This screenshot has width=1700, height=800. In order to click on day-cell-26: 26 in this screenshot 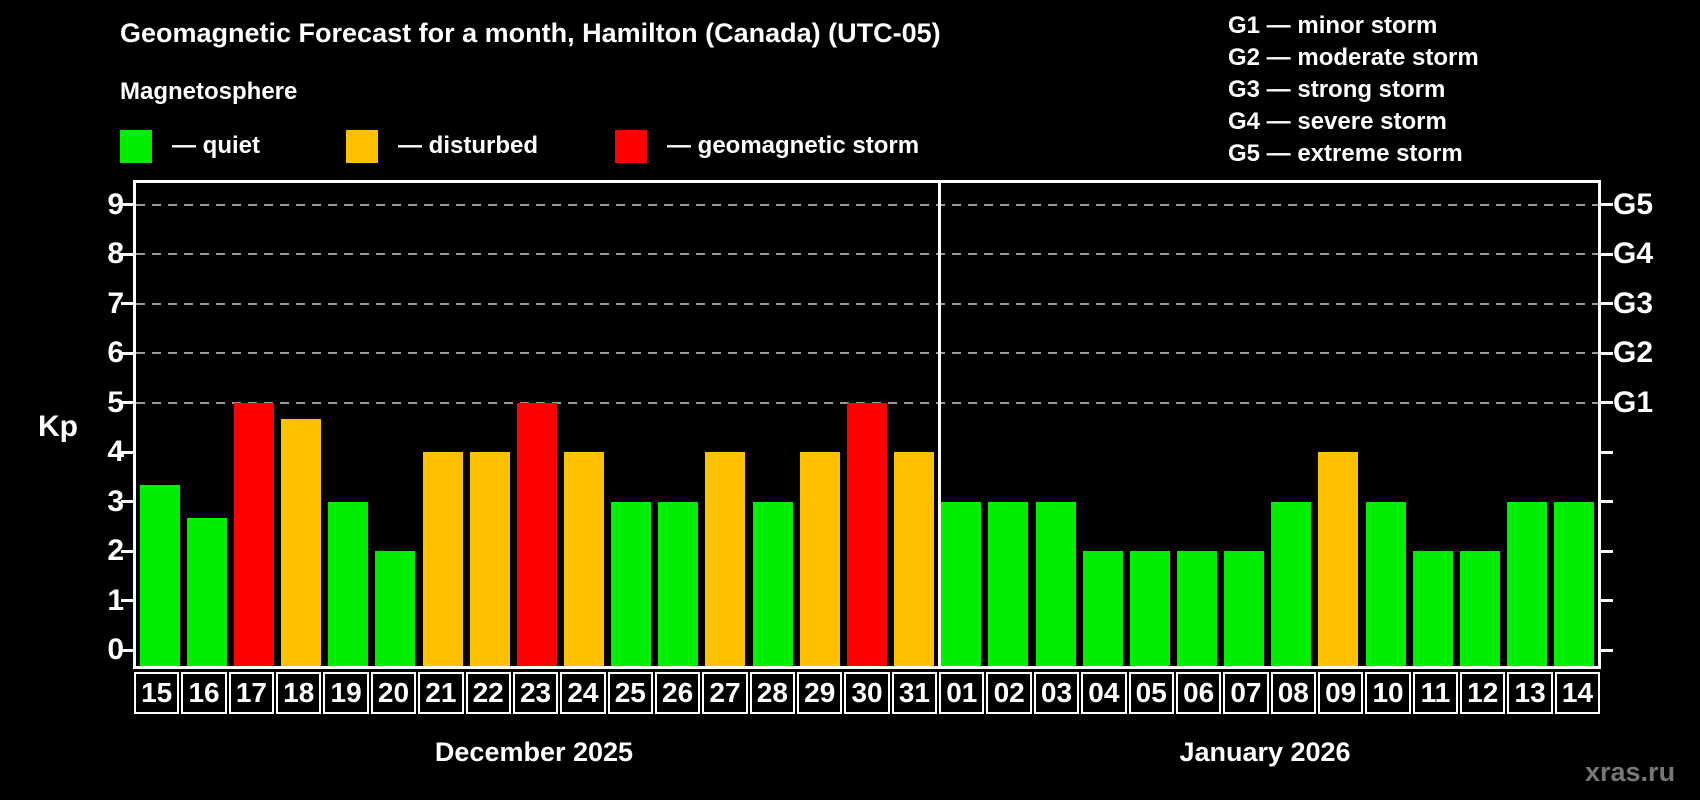, I will do `click(677, 693)`.